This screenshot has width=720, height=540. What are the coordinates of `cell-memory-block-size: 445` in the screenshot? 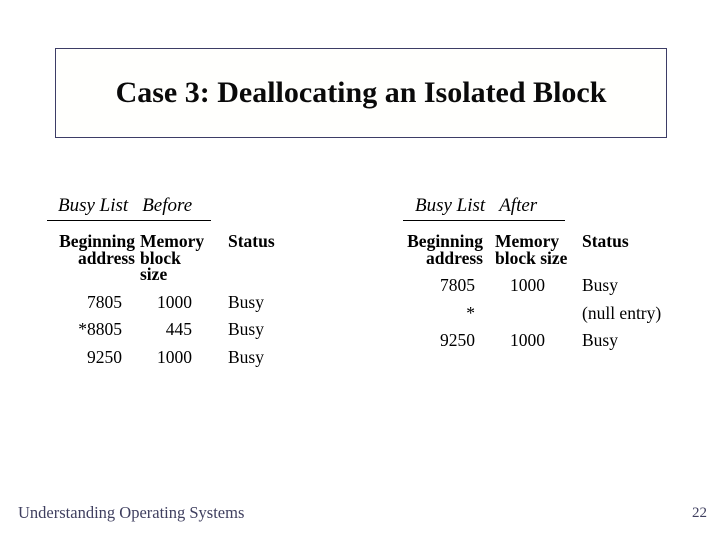 It's located at (178, 329).